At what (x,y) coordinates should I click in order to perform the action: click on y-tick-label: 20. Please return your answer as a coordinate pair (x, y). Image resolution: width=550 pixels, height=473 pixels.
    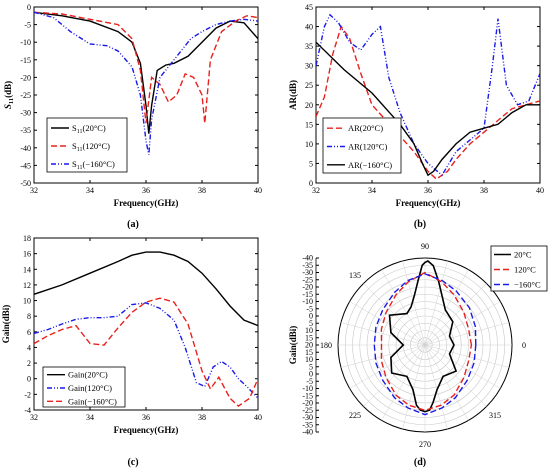
    Looking at the image, I should click on (309, 105).